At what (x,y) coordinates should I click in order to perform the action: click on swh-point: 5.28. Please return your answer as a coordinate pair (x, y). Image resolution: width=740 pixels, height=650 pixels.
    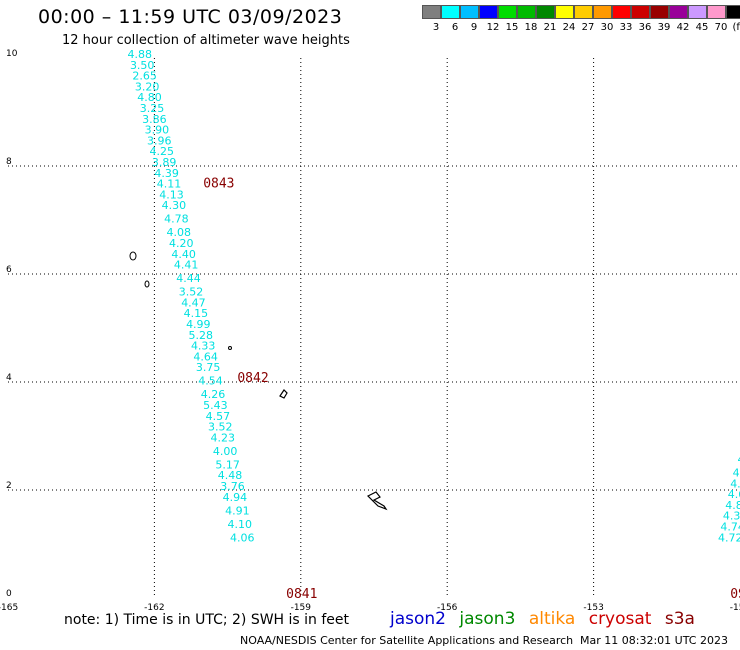
    Looking at the image, I should click on (201, 335).